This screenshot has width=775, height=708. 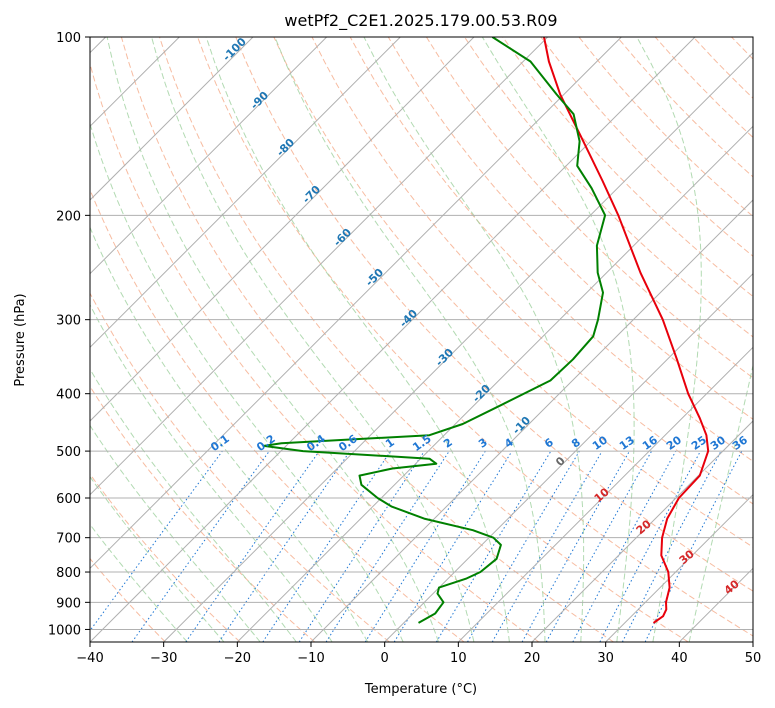 What do you see at coordinates (753, 658) in the screenshot?
I see `x-tick-label: 50` at bounding box center [753, 658].